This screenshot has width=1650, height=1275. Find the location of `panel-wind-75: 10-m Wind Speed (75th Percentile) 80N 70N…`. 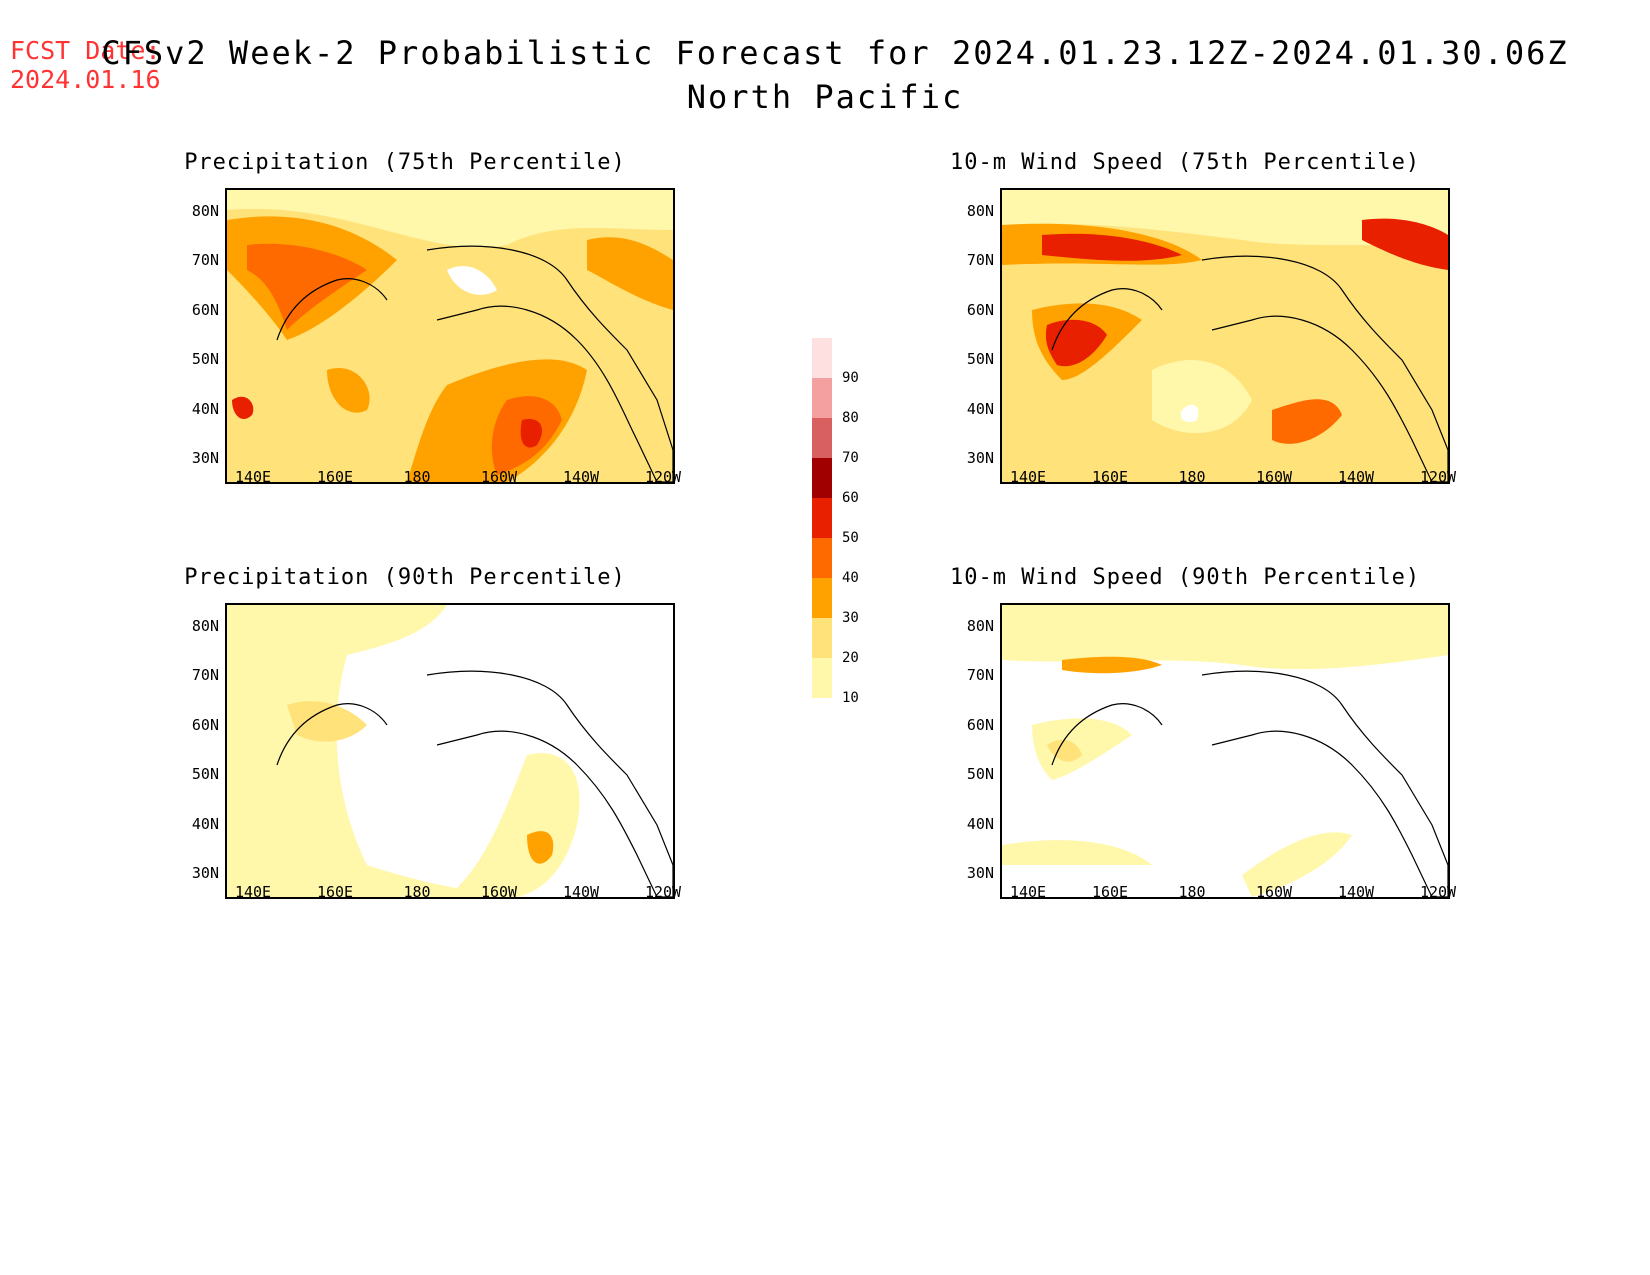

panel-wind-75: 10-m Wind Speed (75th Percentile) 80N 70N… is located at coordinates (1203, 320).